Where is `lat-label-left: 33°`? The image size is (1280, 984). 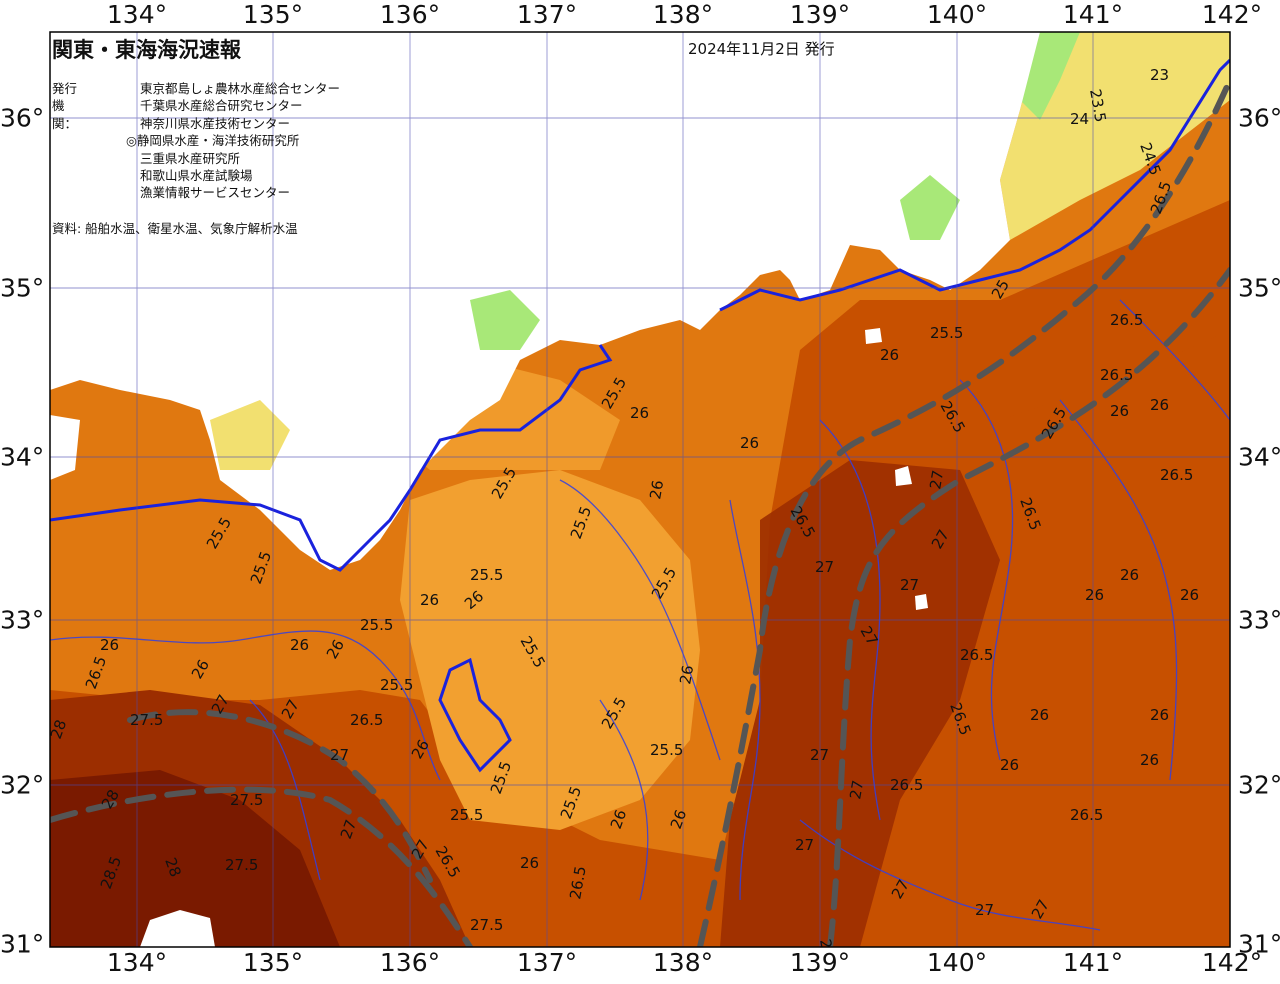
lat-label-left: 33° is located at coordinates (22, 620).